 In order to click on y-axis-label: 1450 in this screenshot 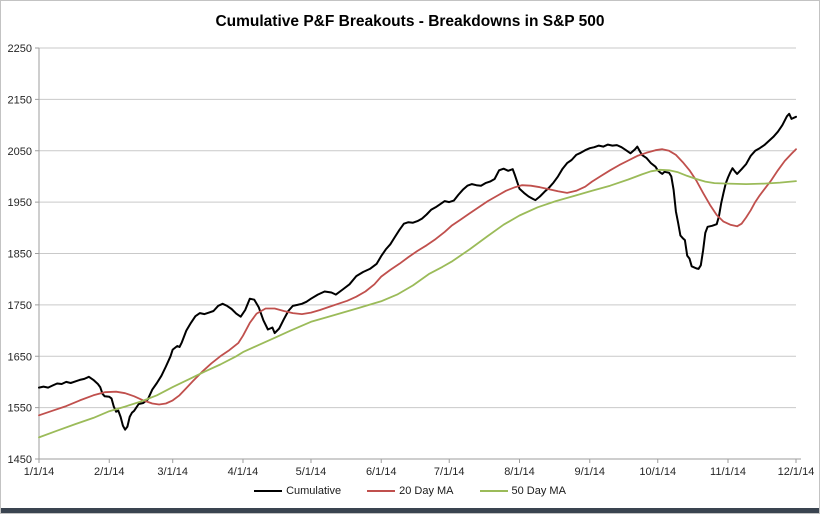, I will do `click(20, 460)`.